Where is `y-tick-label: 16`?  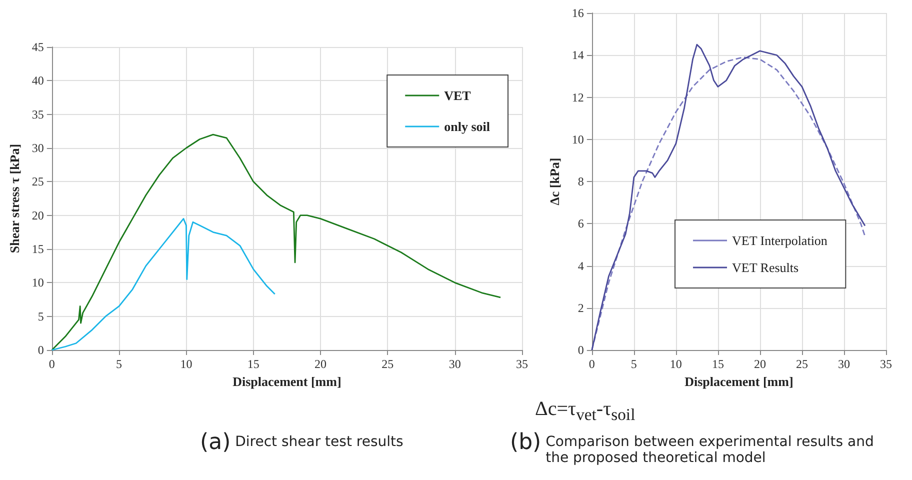 y-tick-label: 16 is located at coordinates (578, 13).